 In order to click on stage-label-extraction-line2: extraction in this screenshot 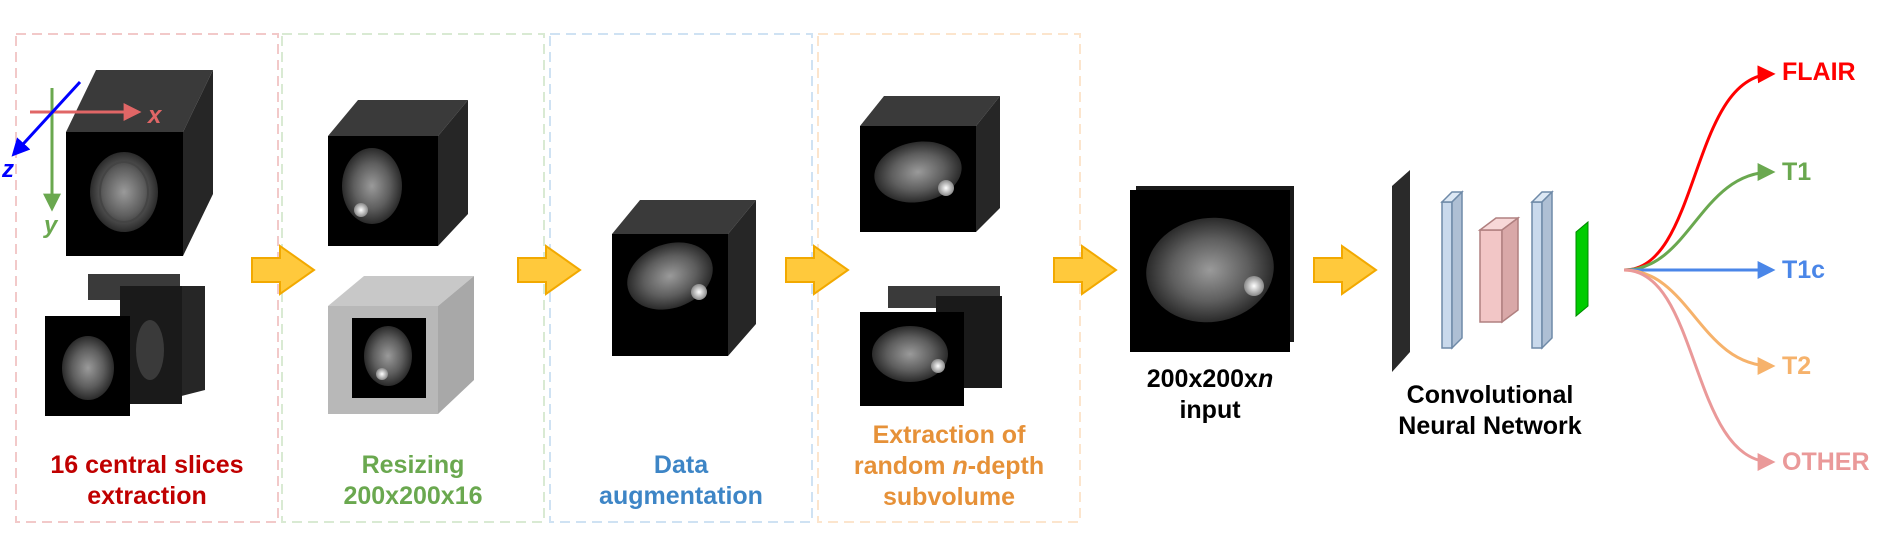, I will do `click(147, 496)`.